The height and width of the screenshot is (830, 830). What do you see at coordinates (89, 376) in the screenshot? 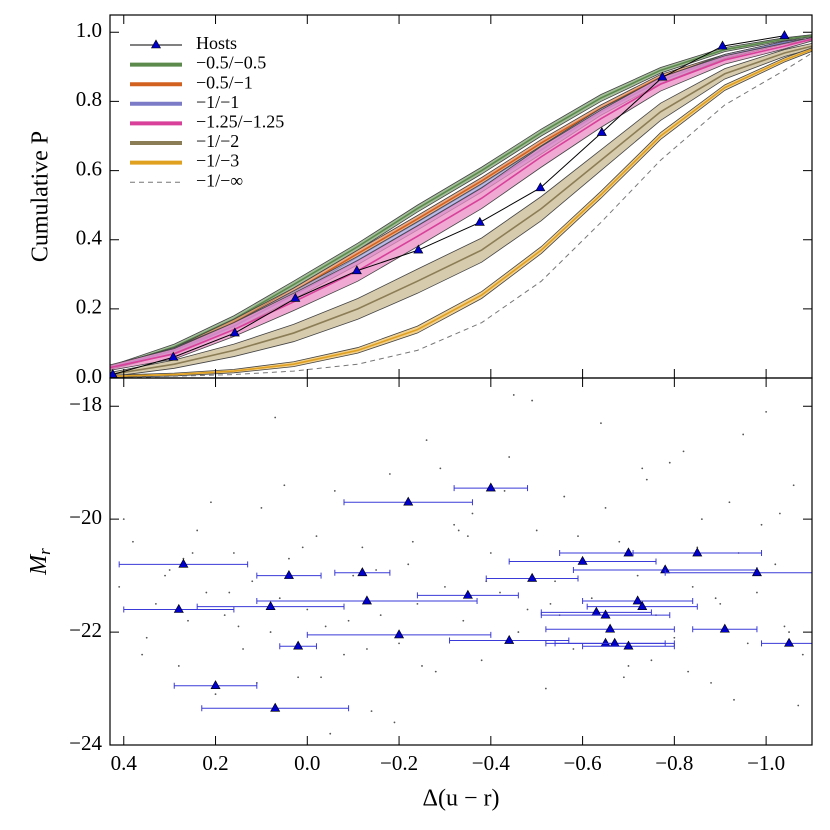
I see `y-tick-label: 0.0` at bounding box center [89, 376].